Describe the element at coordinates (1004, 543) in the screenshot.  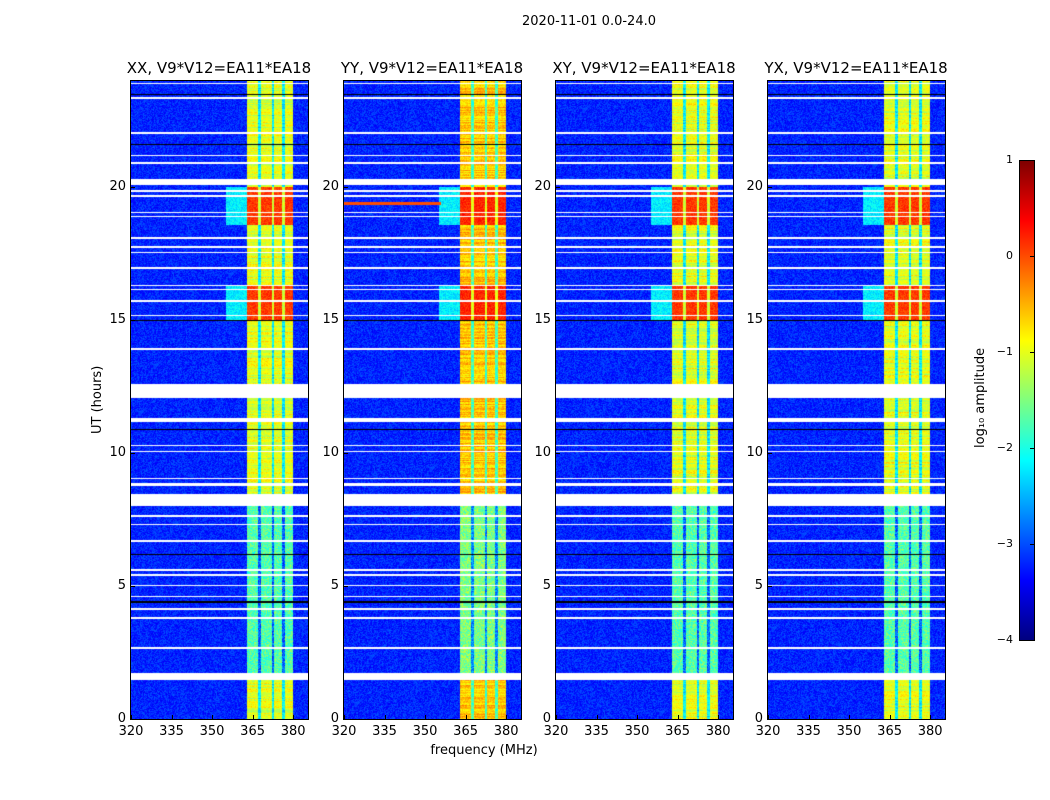
I see `colorbar-tick-label: −3` at that location.